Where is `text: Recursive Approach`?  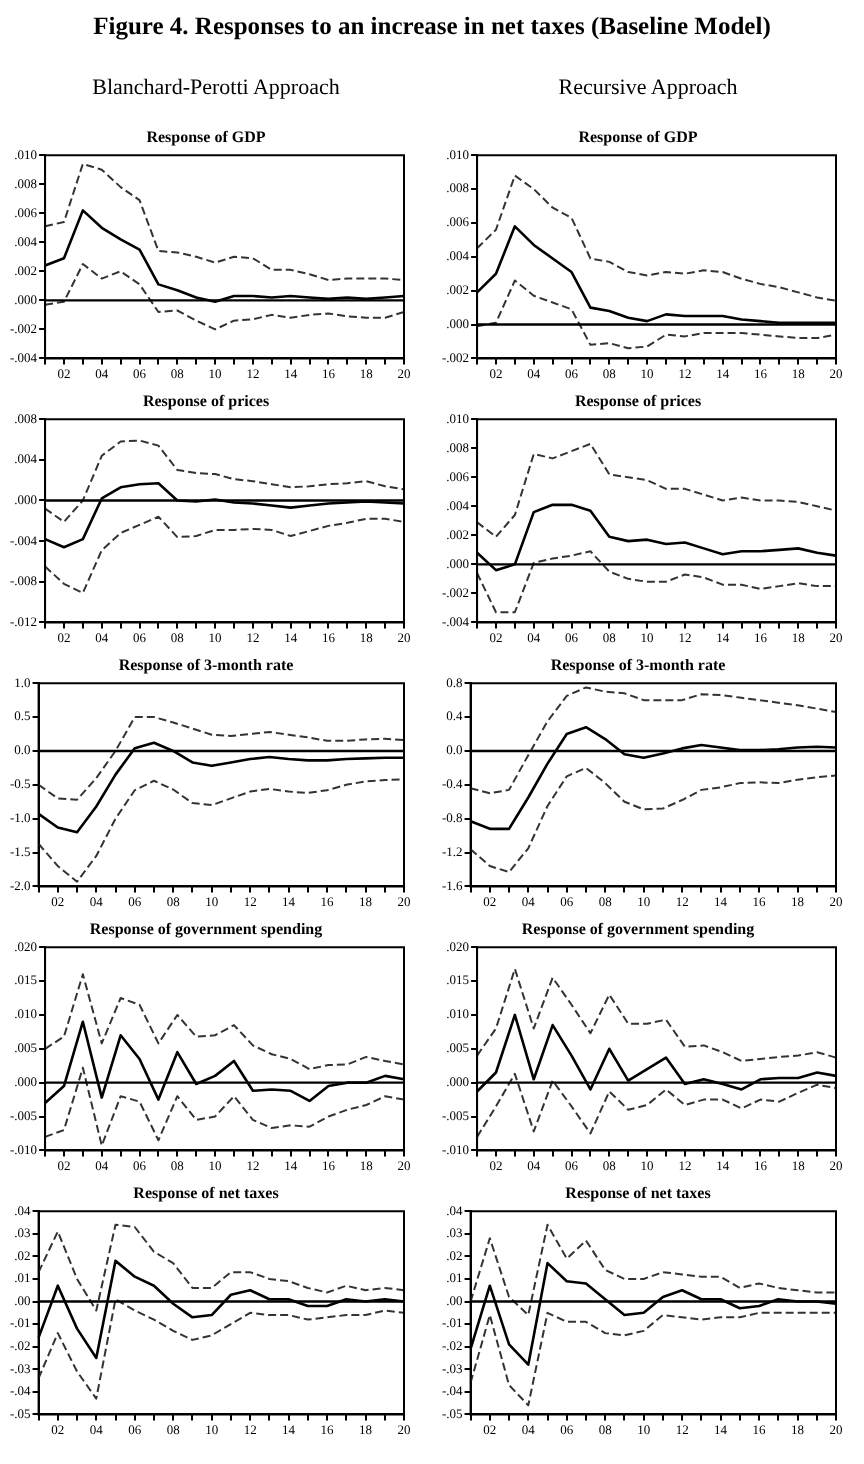
text: Recursive Approach is located at coordinates (648, 89).